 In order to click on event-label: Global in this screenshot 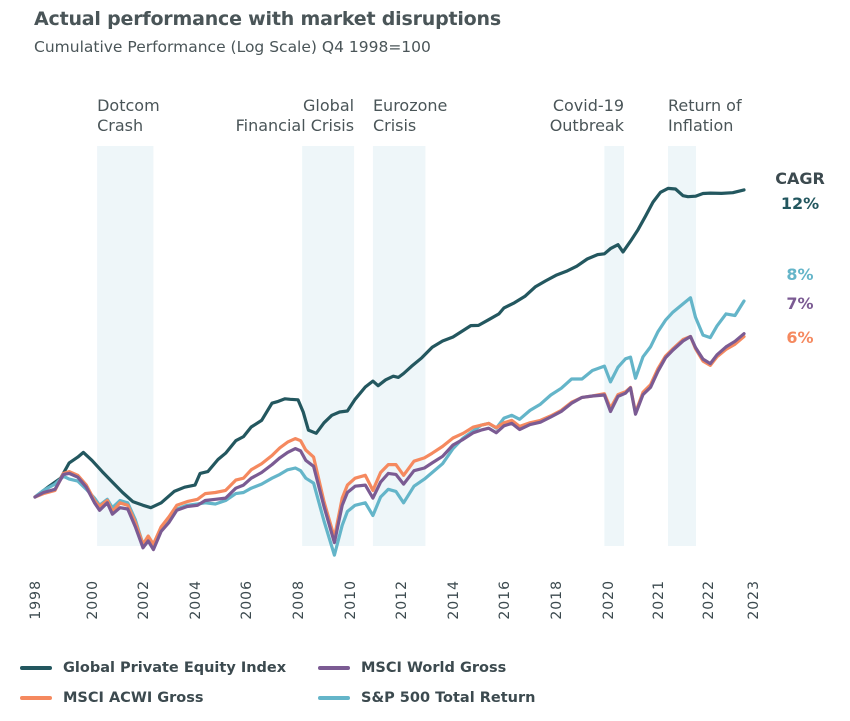, I will do `click(328, 105)`.